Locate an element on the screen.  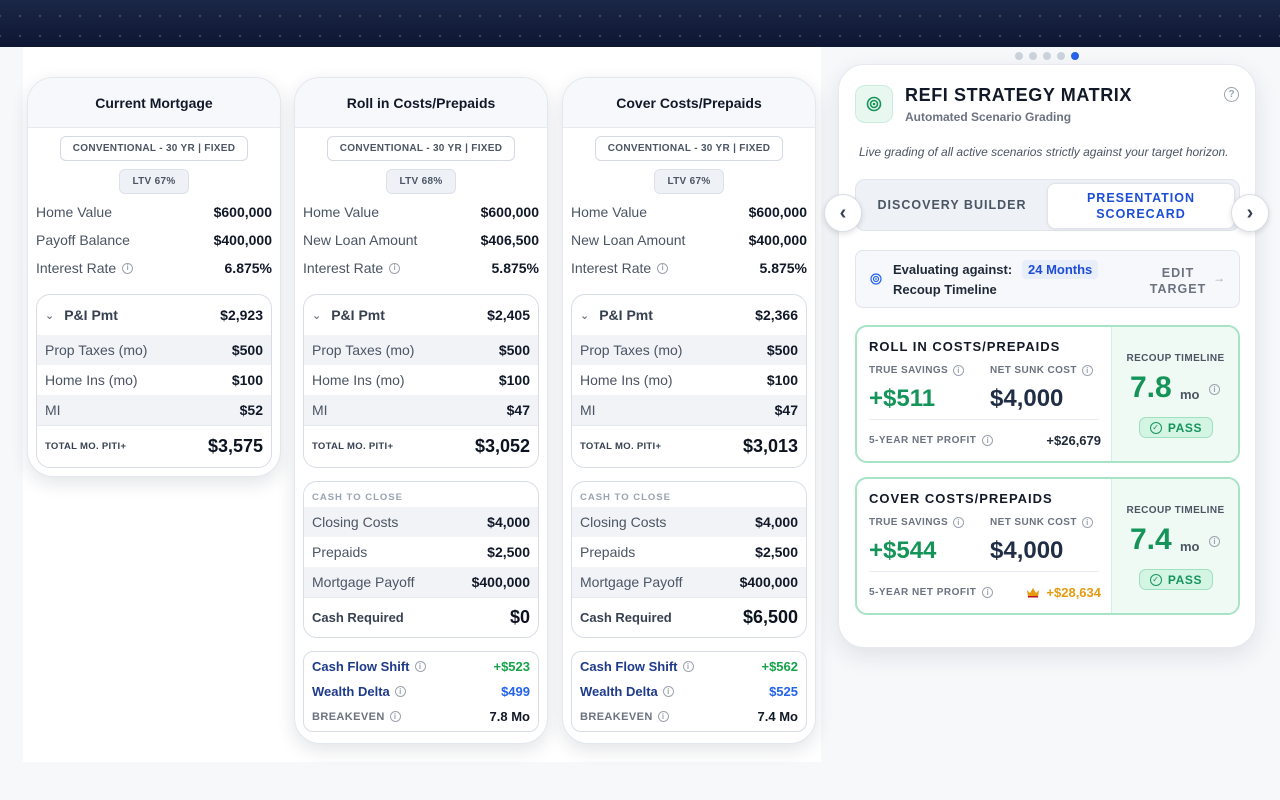
metric-label-text: BREAKEVEN is located at coordinates (616, 716).